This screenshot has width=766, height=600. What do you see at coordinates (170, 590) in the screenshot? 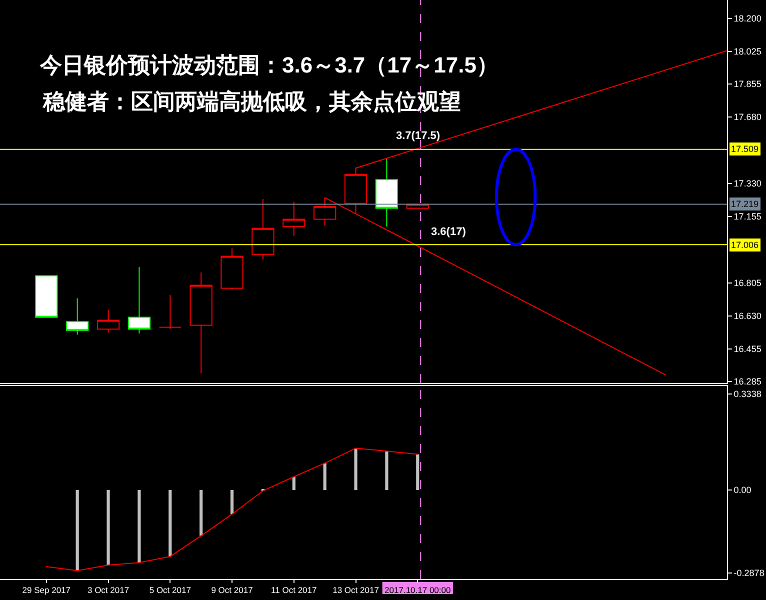
I see `x-tick-label: 5 Oct 2017` at bounding box center [170, 590].